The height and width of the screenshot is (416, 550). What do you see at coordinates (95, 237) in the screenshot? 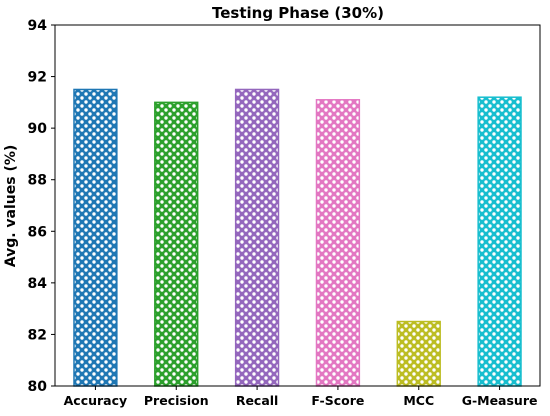
I see `bar-accuracy` at bounding box center [95, 237].